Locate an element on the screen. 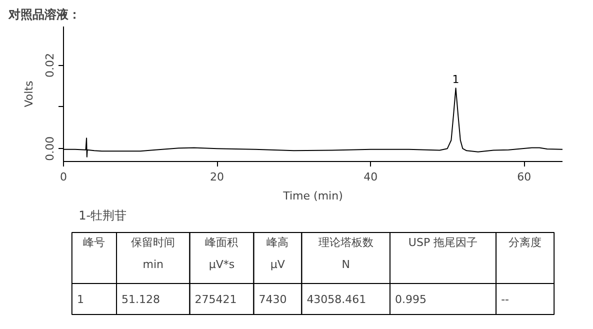 The height and width of the screenshot is (329, 593). x-tick-label: 60 is located at coordinates (524, 177).